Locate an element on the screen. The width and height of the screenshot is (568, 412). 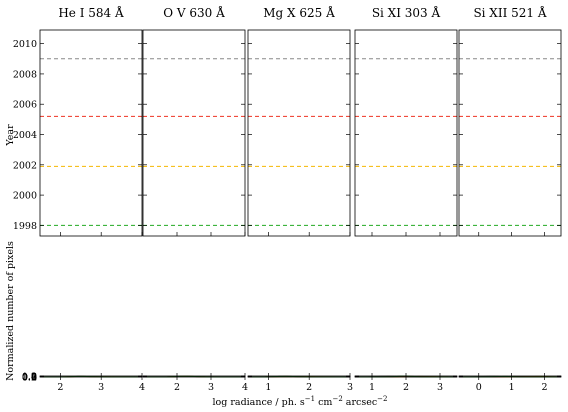
panel-2-x-tick-label-4: 4 is located at coordinates (245, 387).